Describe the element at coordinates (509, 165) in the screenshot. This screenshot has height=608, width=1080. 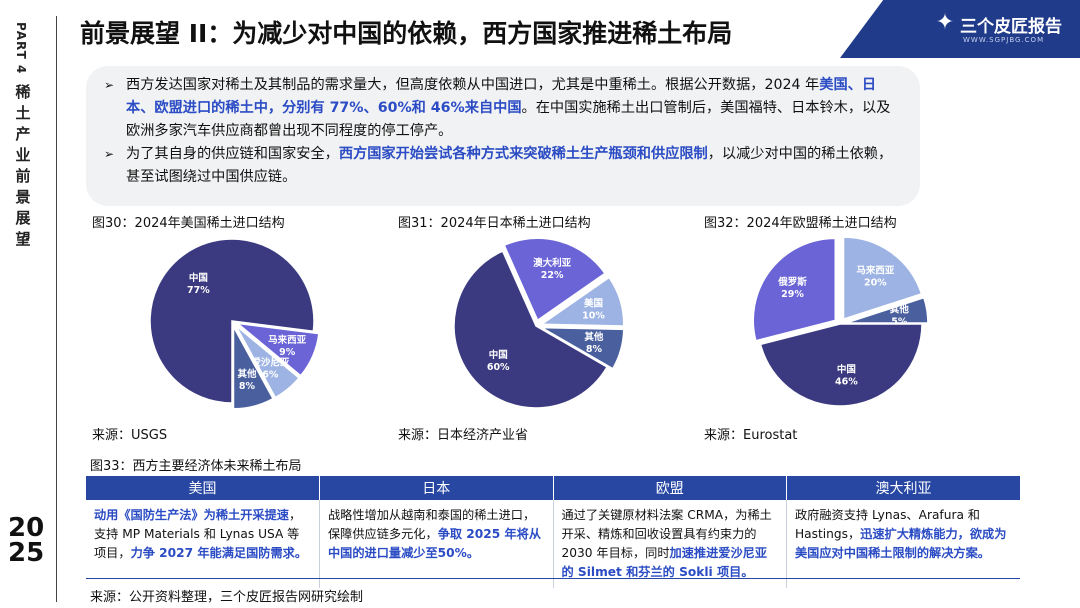
I see `bullet-text: ，以减少对中国的稀土依赖，甚至试图绕过中国供应链。` at that location.